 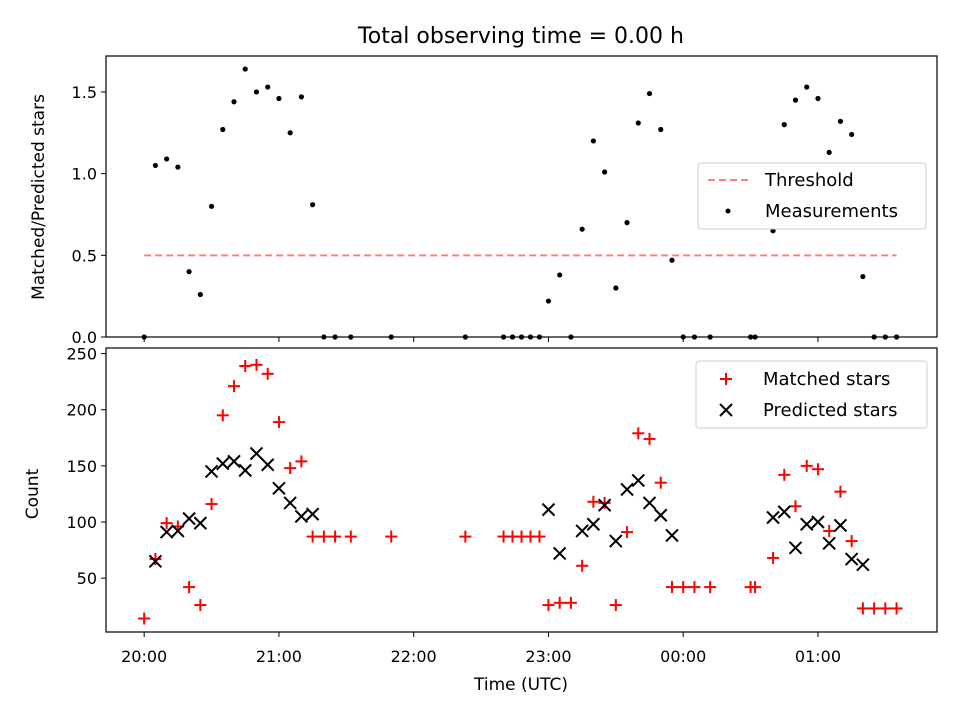 What do you see at coordinates (548, 656) in the screenshot?
I see `count-x-tick-label: 23:00` at bounding box center [548, 656].